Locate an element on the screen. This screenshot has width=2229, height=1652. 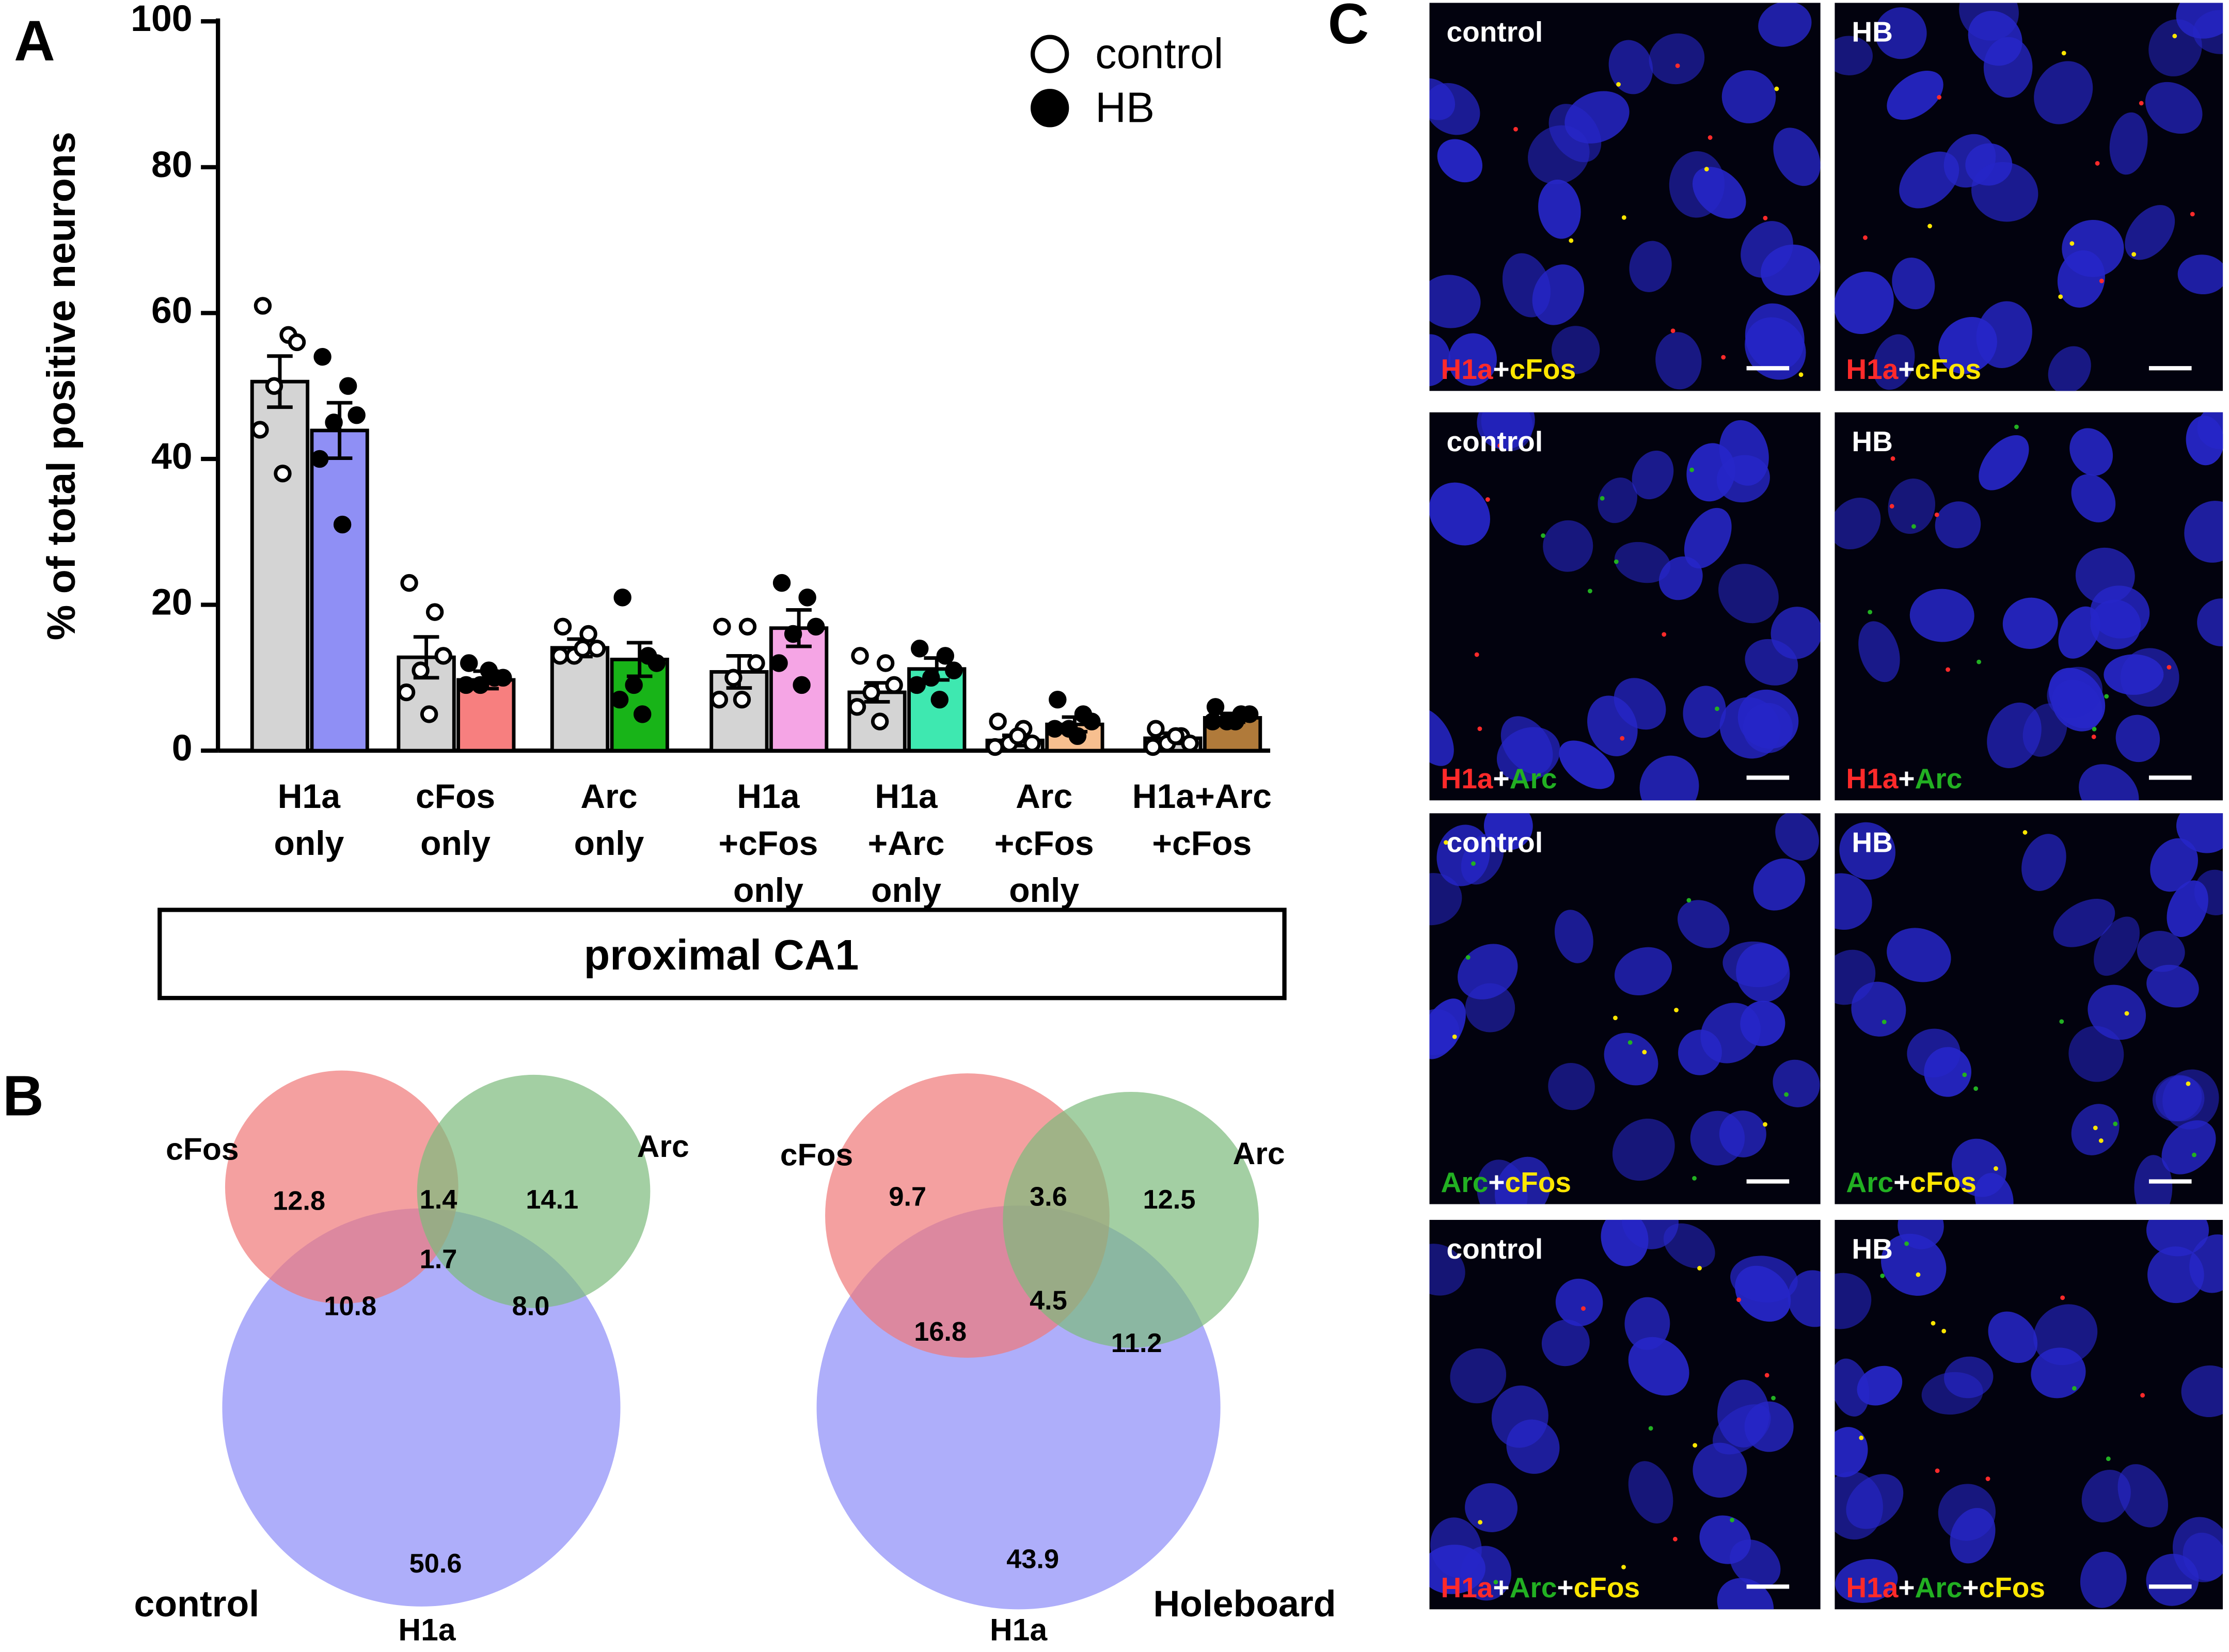
y-axis-label: % of total positive neurons is located at coordinates (62, 386).